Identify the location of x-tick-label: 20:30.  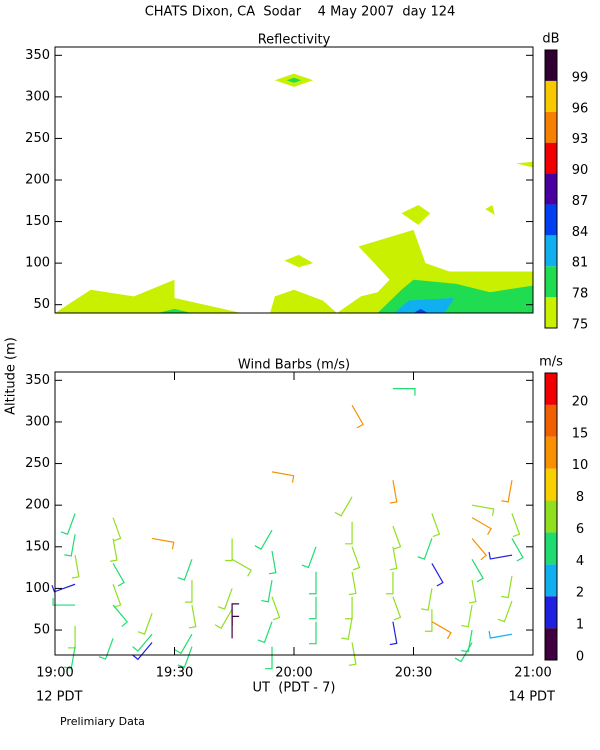
(413, 673).